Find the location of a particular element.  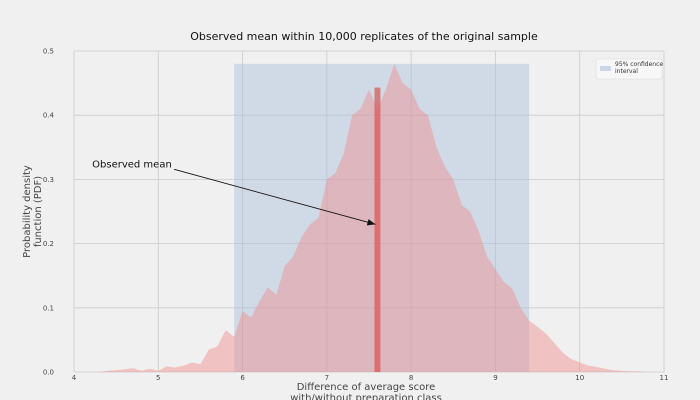

y-tick-label: 0.4 is located at coordinates (49, 116).